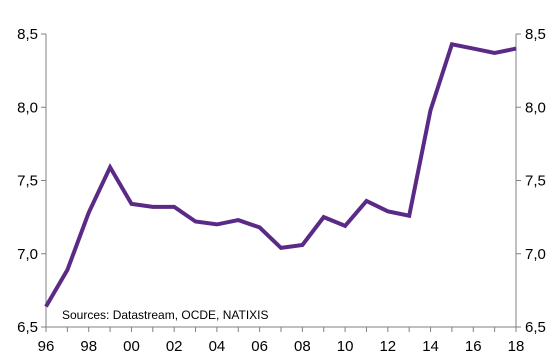 The height and width of the screenshot is (354, 558). What do you see at coordinates (27, 34) in the screenshot?
I see `y-tick-label-left: 8,5` at bounding box center [27, 34].